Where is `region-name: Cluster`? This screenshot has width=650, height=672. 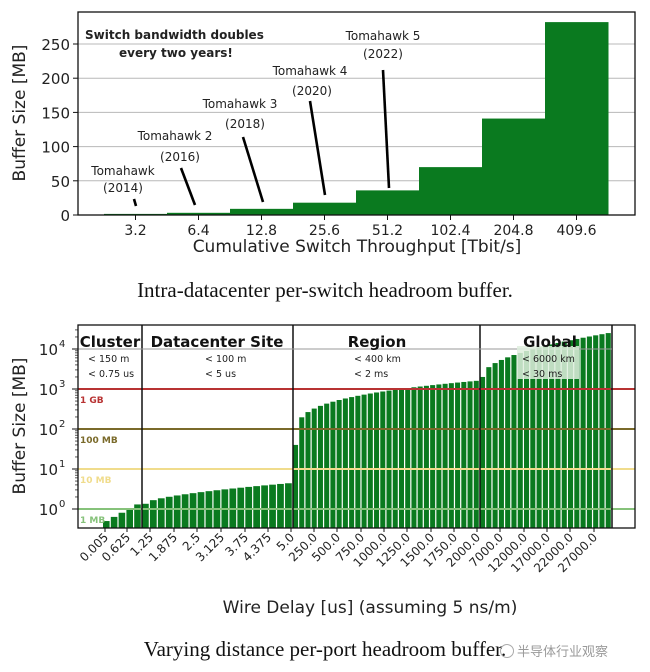 region-name: Cluster is located at coordinates (110, 342).